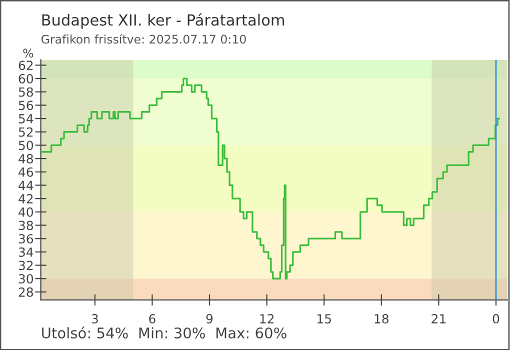 The image size is (510, 350). What do you see at coordinates (26, 239) in the screenshot?
I see `y-tick-label: 36` at bounding box center [26, 239].